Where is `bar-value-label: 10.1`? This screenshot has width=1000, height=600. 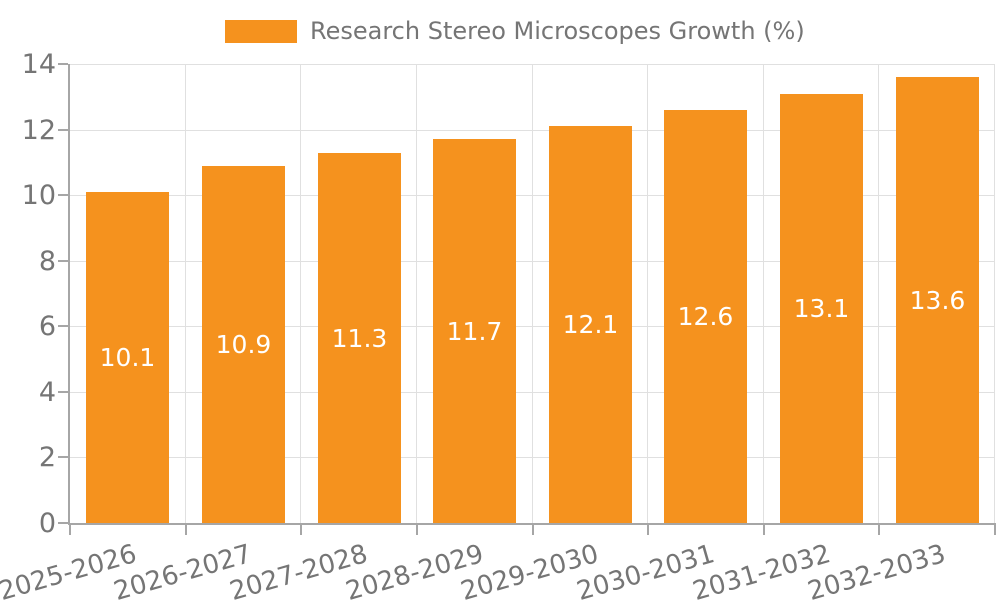
bar-value-label: 10.1 is located at coordinates (127, 357).